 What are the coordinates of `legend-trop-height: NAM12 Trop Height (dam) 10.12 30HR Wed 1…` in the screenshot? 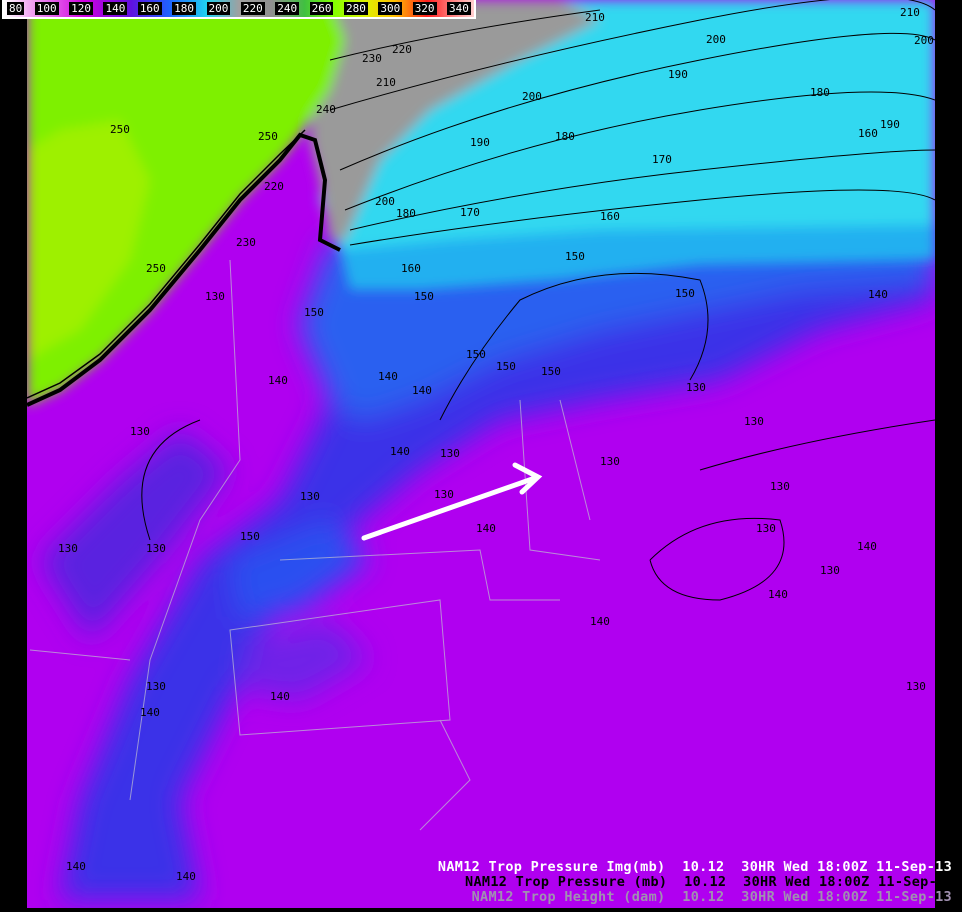 It's located at (711, 897).